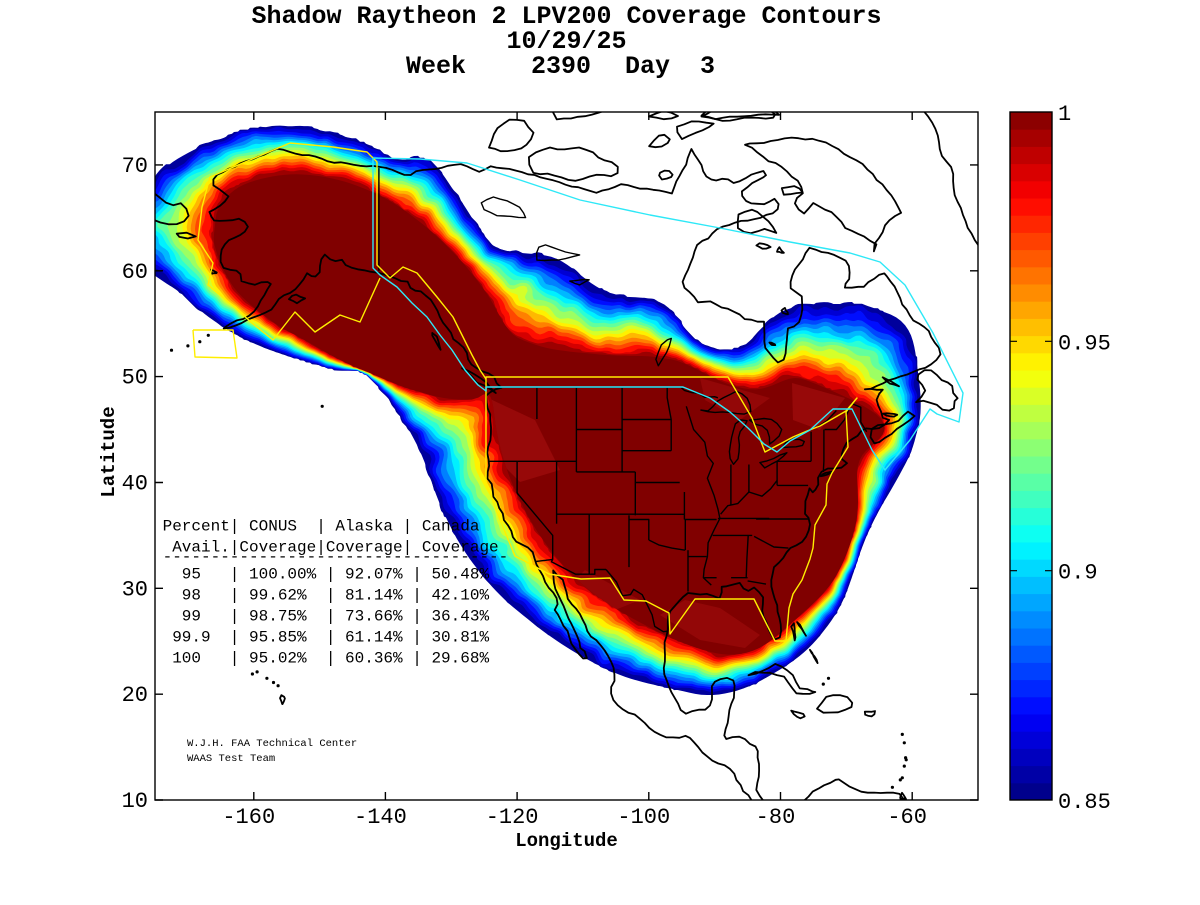 The width and height of the screenshot is (1200, 905). What do you see at coordinates (707, 66) in the screenshot?
I see `svg-text: 3` at bounding box center [707, 66].